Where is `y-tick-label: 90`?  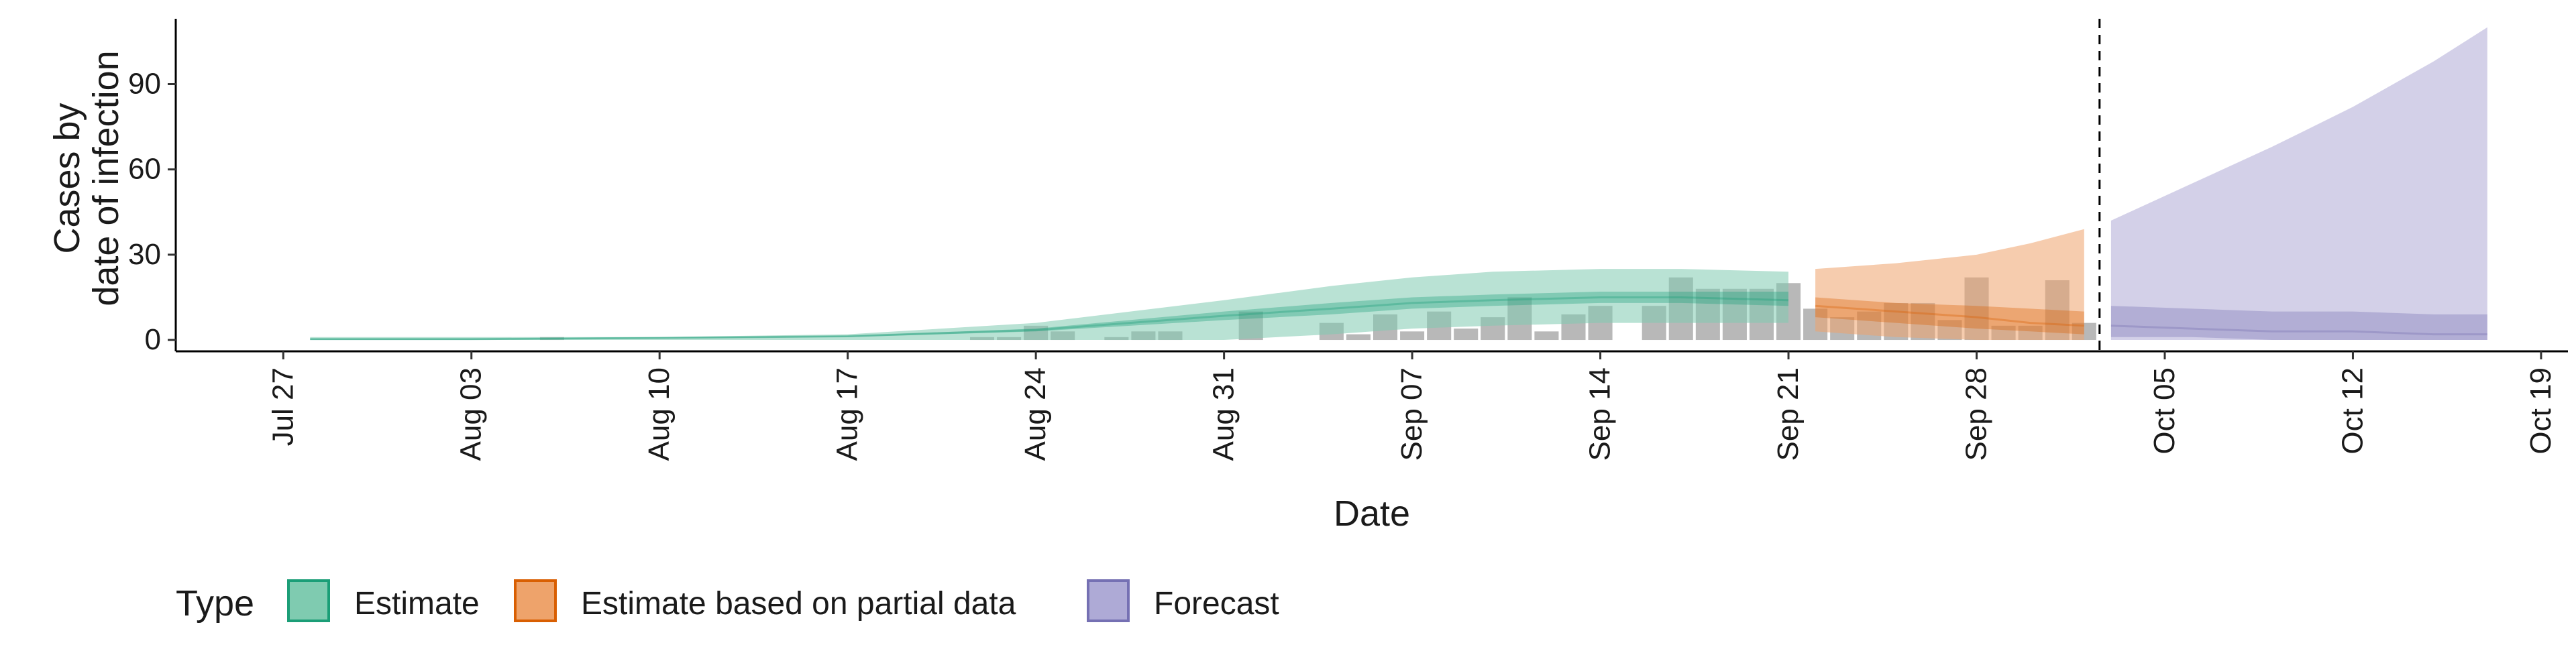
y-tick-label: 90 is located at coordinates (144, 85).